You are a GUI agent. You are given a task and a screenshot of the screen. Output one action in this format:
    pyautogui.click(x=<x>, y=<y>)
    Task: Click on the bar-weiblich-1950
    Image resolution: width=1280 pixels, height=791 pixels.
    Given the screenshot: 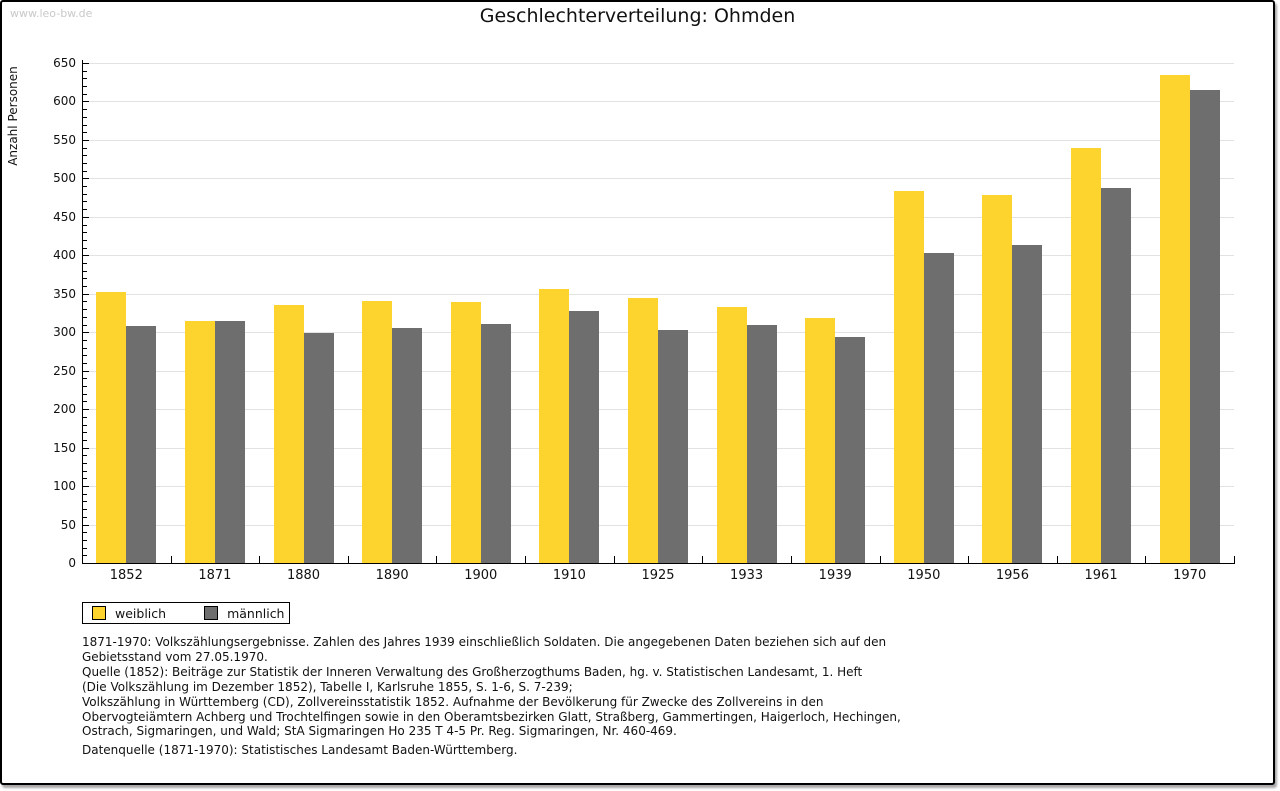 What is the action you would take?
    pyautogui.click(x=908, y=377)
    